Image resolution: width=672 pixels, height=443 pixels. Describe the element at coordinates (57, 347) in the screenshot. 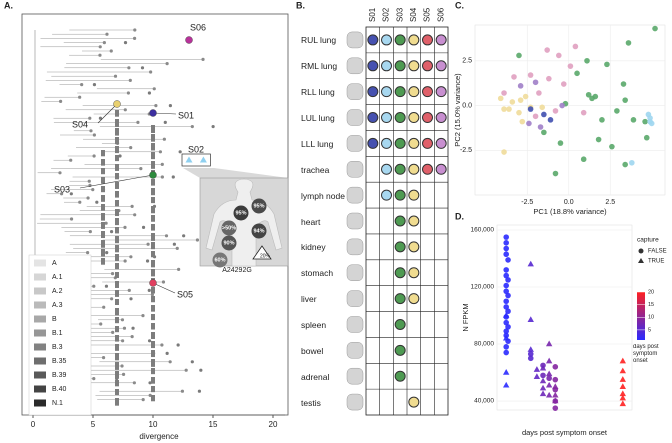

I see `legend-label: B.3` at that location.